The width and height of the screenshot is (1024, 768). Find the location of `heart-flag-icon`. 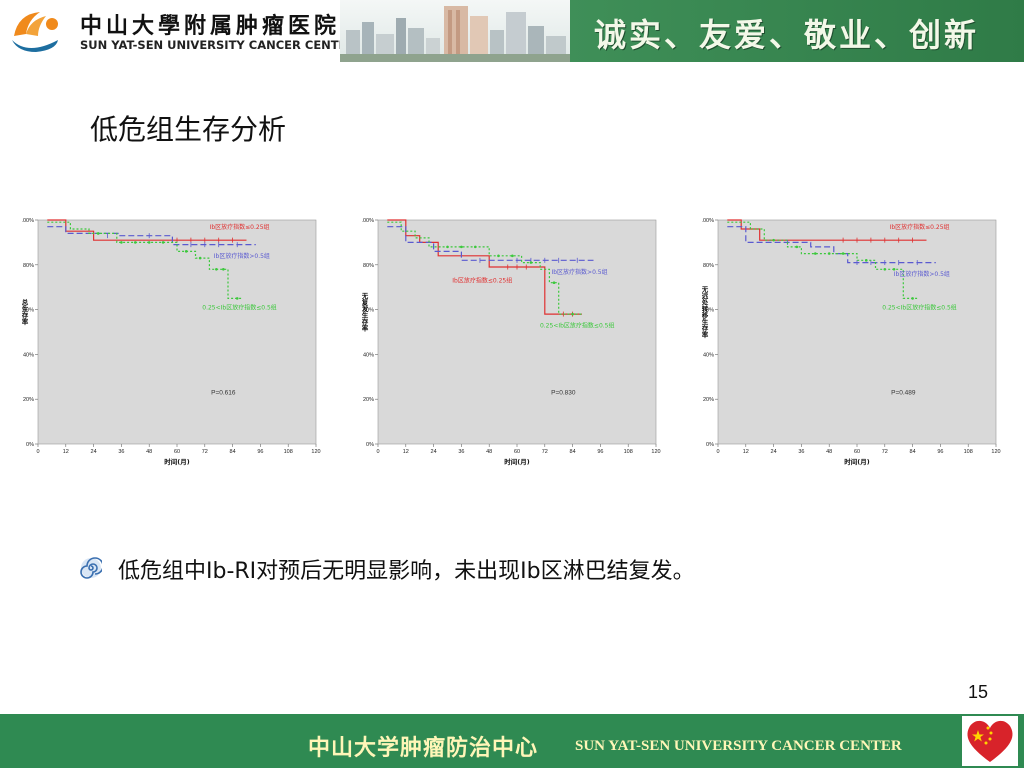

heart-flag-icon is located at coordinates (990, 741).